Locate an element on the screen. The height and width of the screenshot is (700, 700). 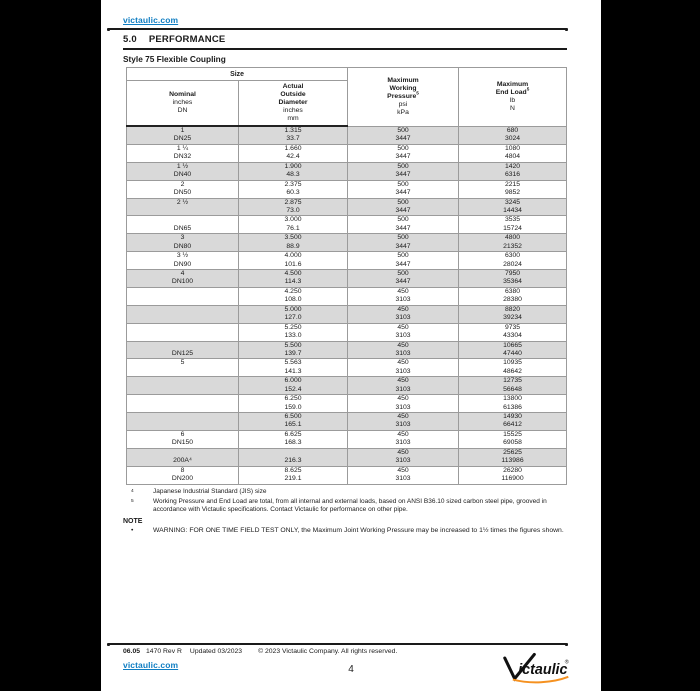
cell-line: 6 is located at coordinates (182, 434).